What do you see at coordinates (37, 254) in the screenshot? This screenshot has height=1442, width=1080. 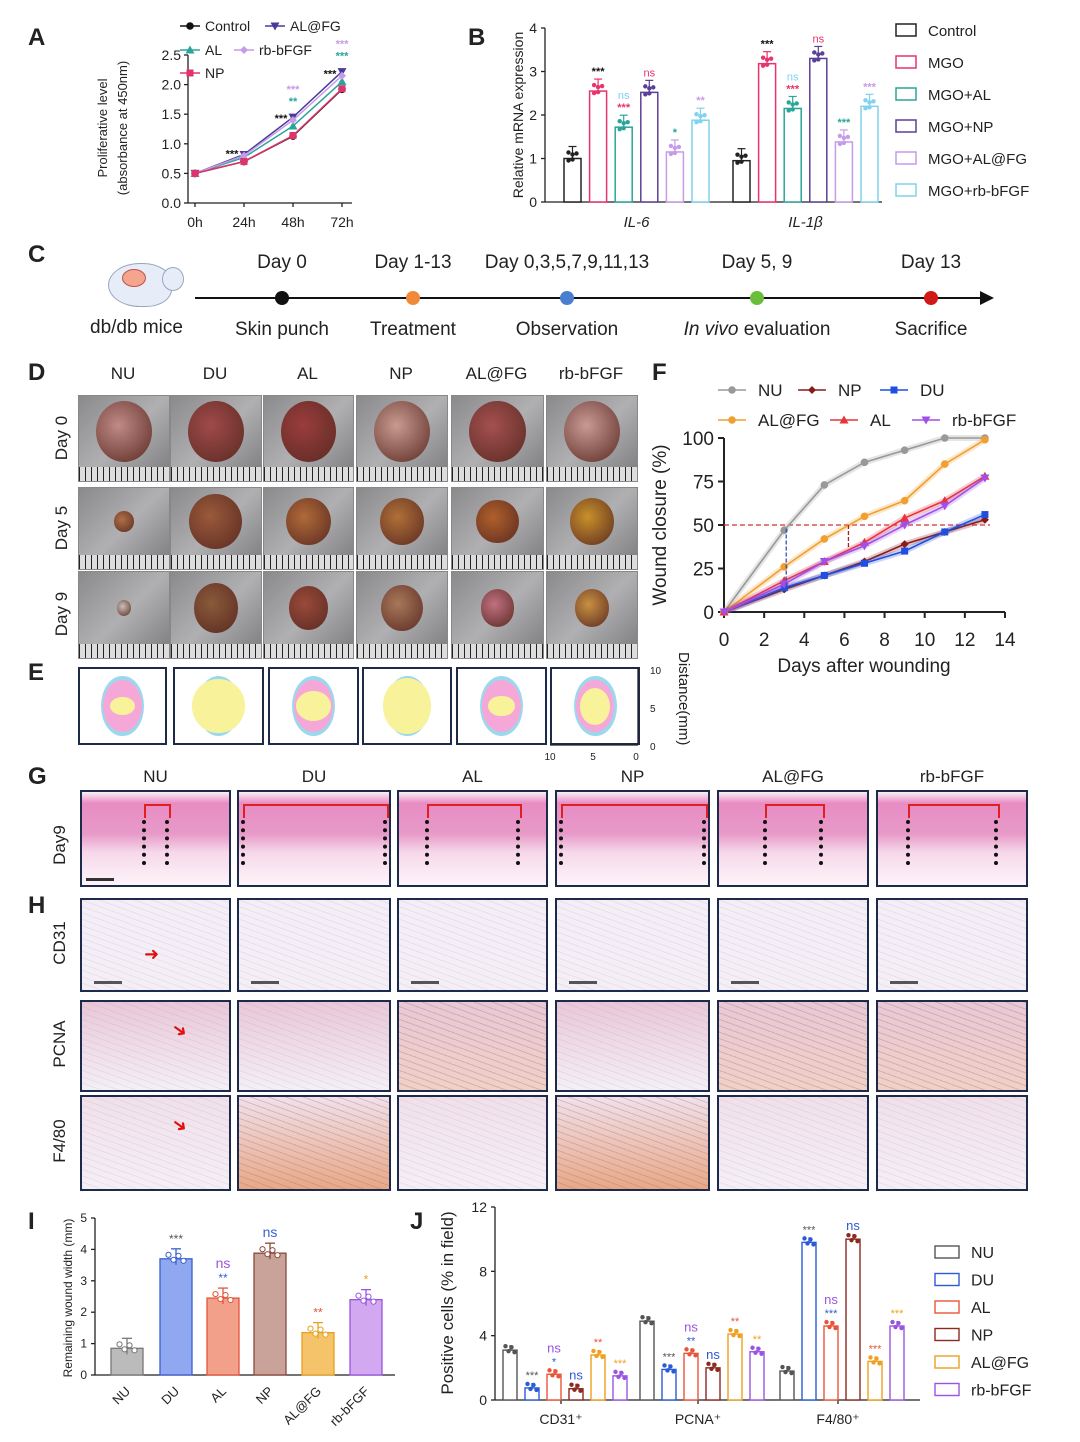 I see `panel-label-c: C` at bounding box center [37, 254].